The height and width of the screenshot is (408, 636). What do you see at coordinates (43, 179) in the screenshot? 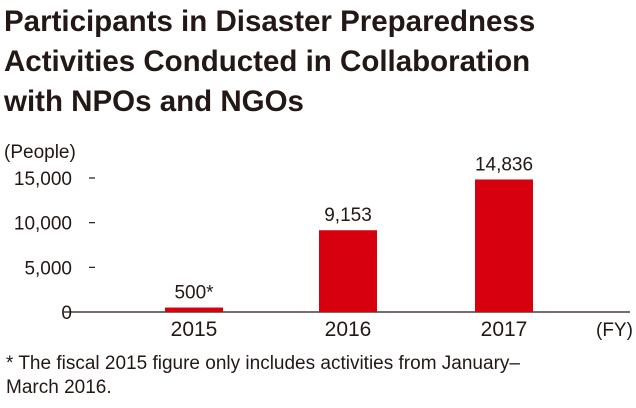
I see `y-tick-label: 15,000` at bounding box center [43, 179].